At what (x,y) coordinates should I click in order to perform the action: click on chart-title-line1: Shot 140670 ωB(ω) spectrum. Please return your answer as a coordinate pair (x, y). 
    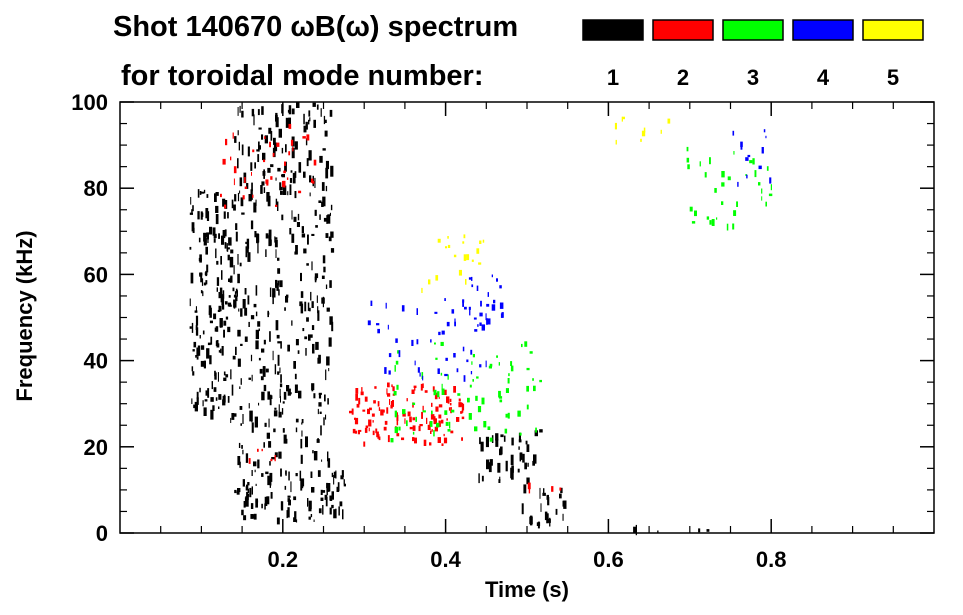
    Looking at the image, I should click on (315, 27).